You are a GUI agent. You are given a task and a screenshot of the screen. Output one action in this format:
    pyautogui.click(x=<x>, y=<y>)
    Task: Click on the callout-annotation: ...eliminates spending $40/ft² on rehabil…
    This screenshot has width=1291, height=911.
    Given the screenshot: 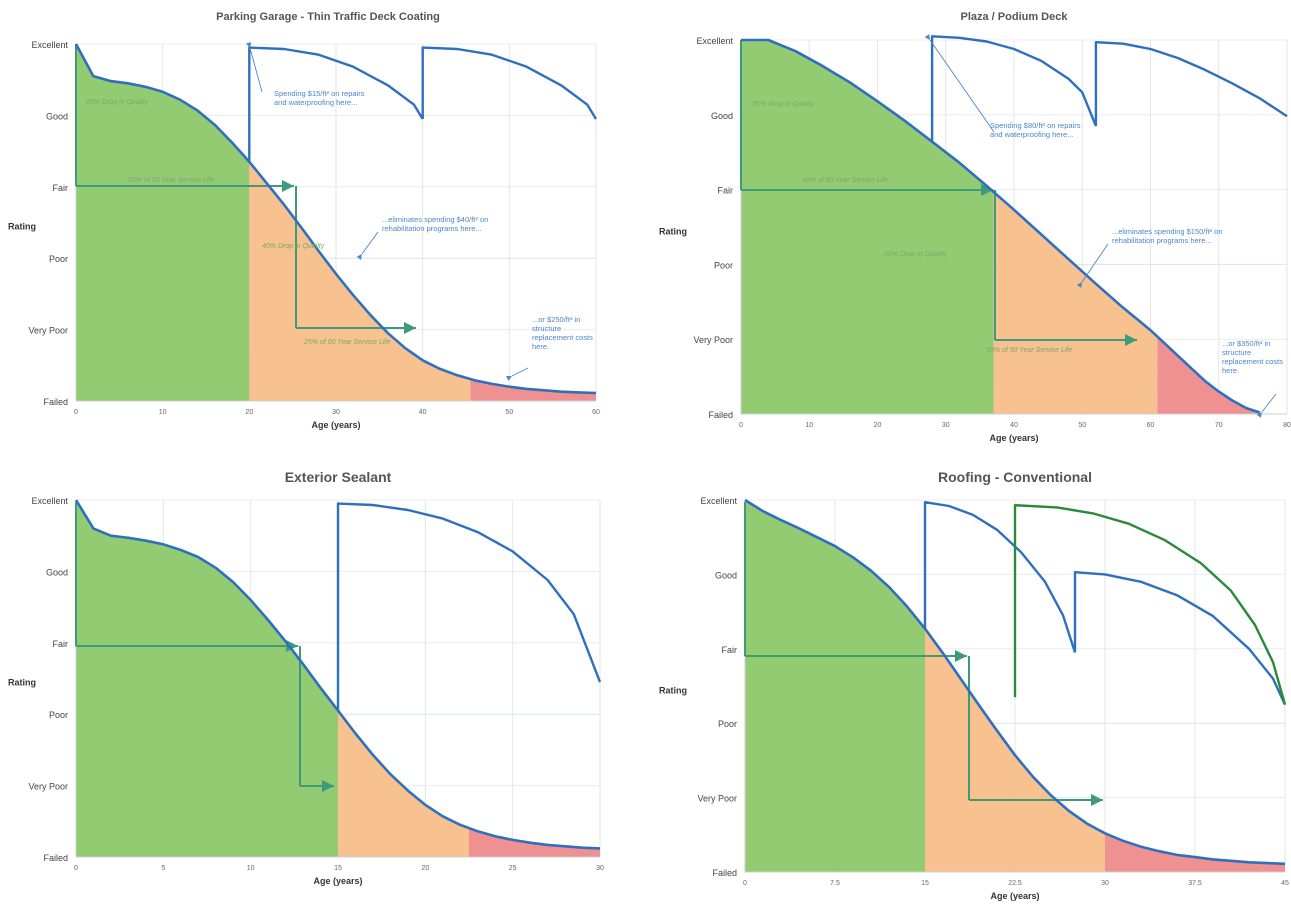 What is the action you would take?
    pyautogui.click(x=435, y=224)
    